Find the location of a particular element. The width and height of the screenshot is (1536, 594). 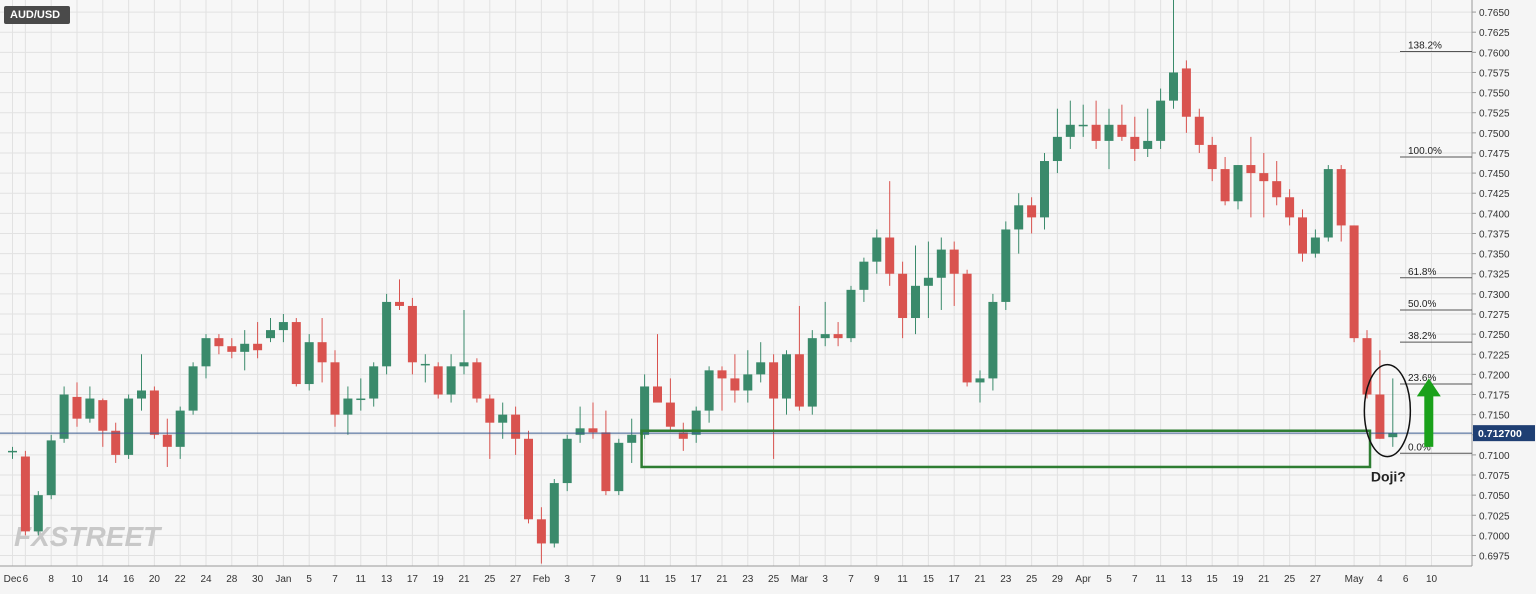

fib-level-label: 138.2% is located at coordinates (1425, 46).